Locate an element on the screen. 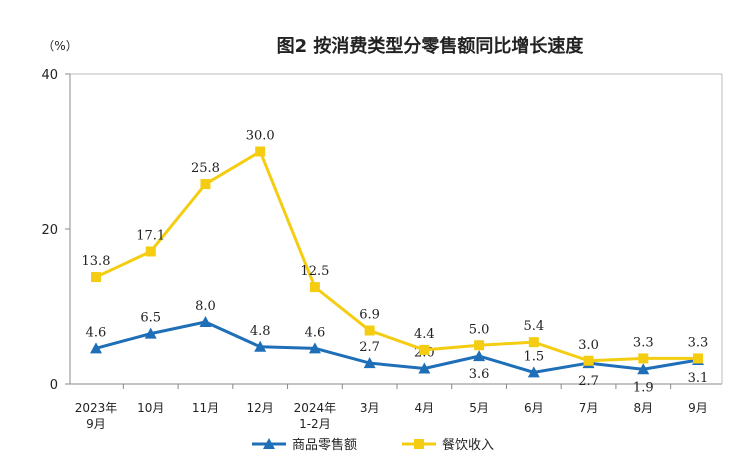 This screenshot has width=750, height=465. data-label: 13.8 is located at coordinates (96, 261).